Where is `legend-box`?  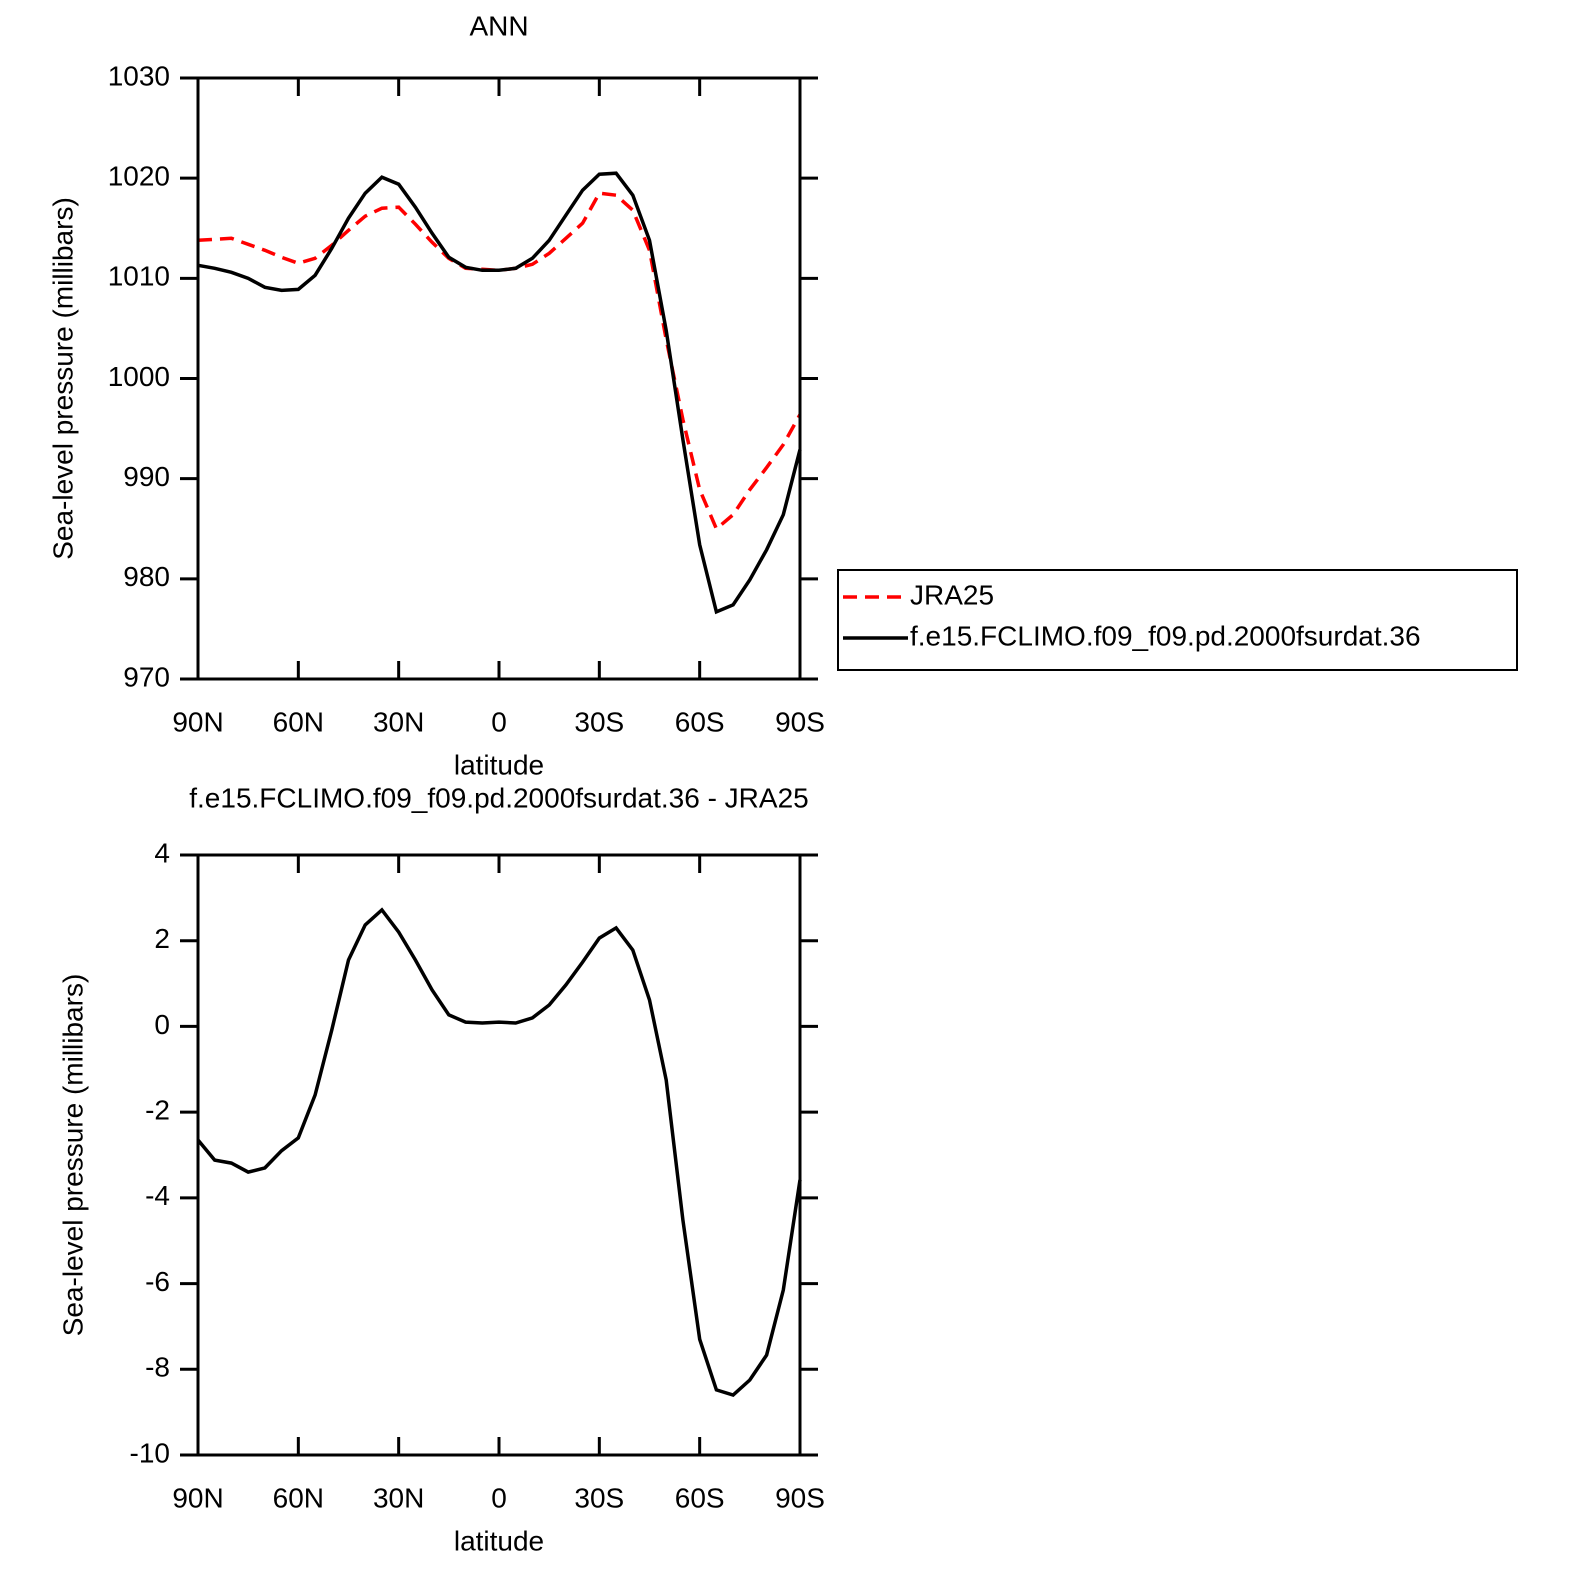 legend-box is located at coordinates (1177, 620).